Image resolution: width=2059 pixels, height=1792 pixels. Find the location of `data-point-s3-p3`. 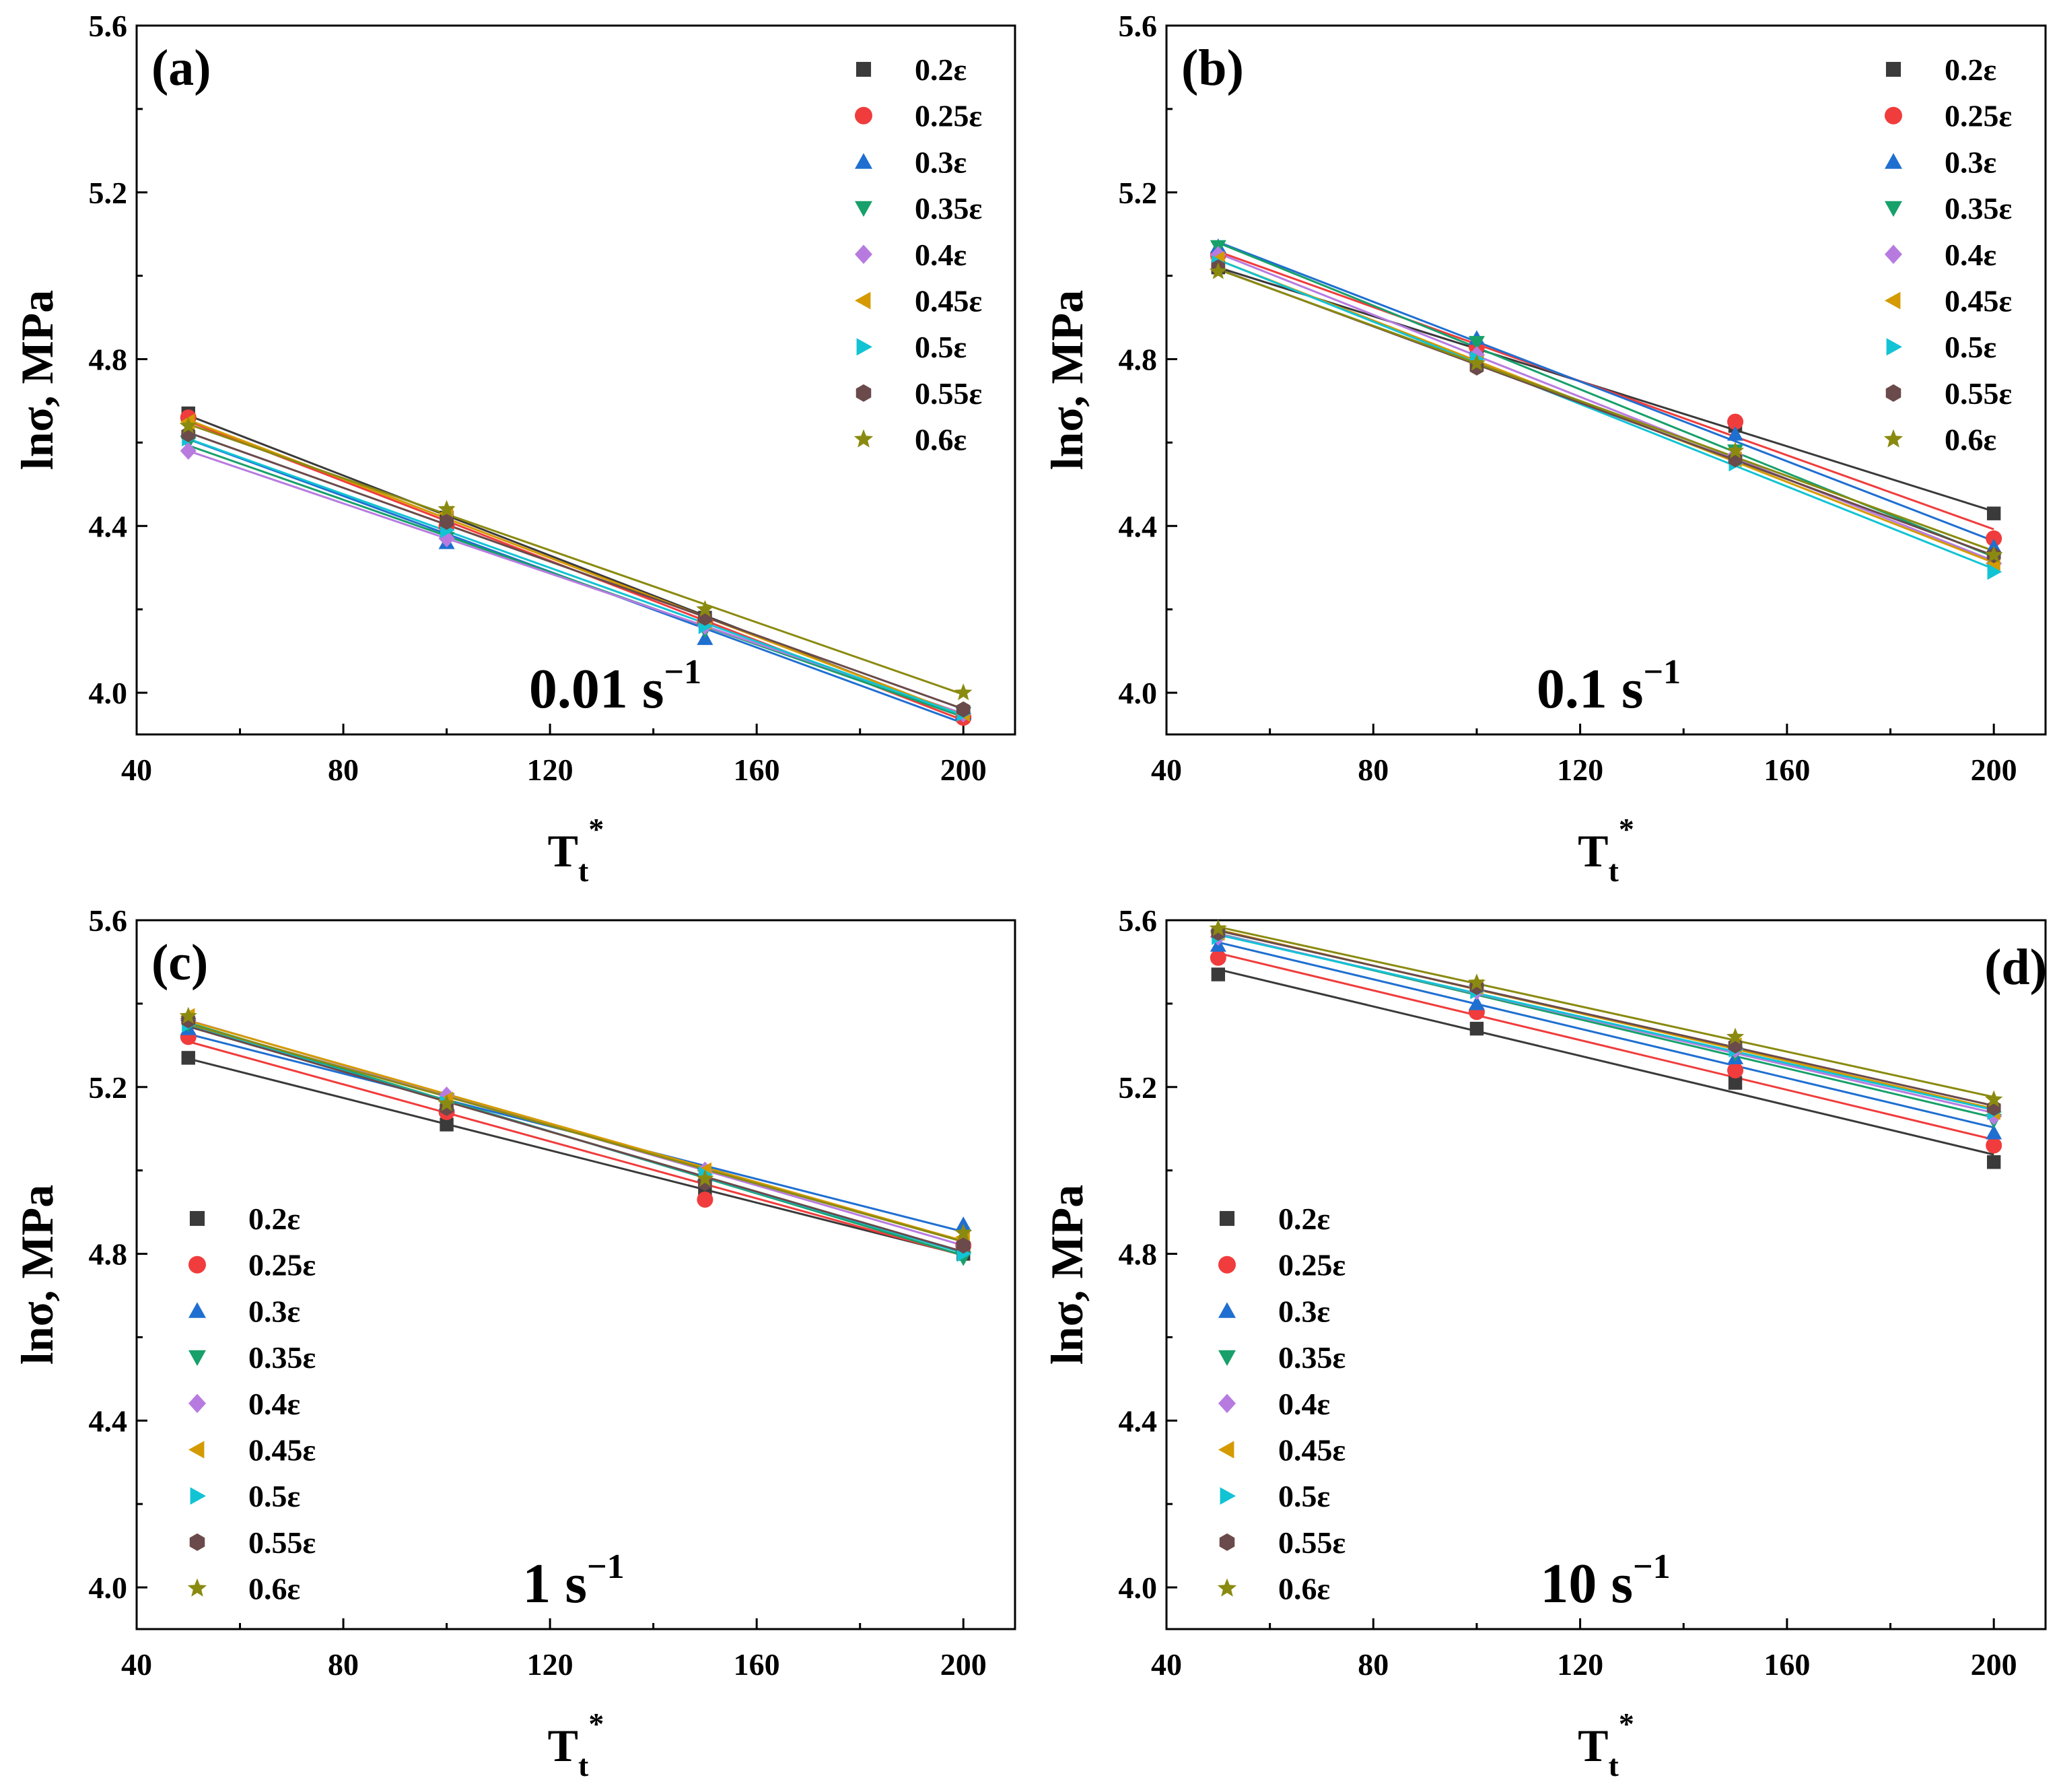

data-point-s3-p3 is located at coordinates (1735, 433).